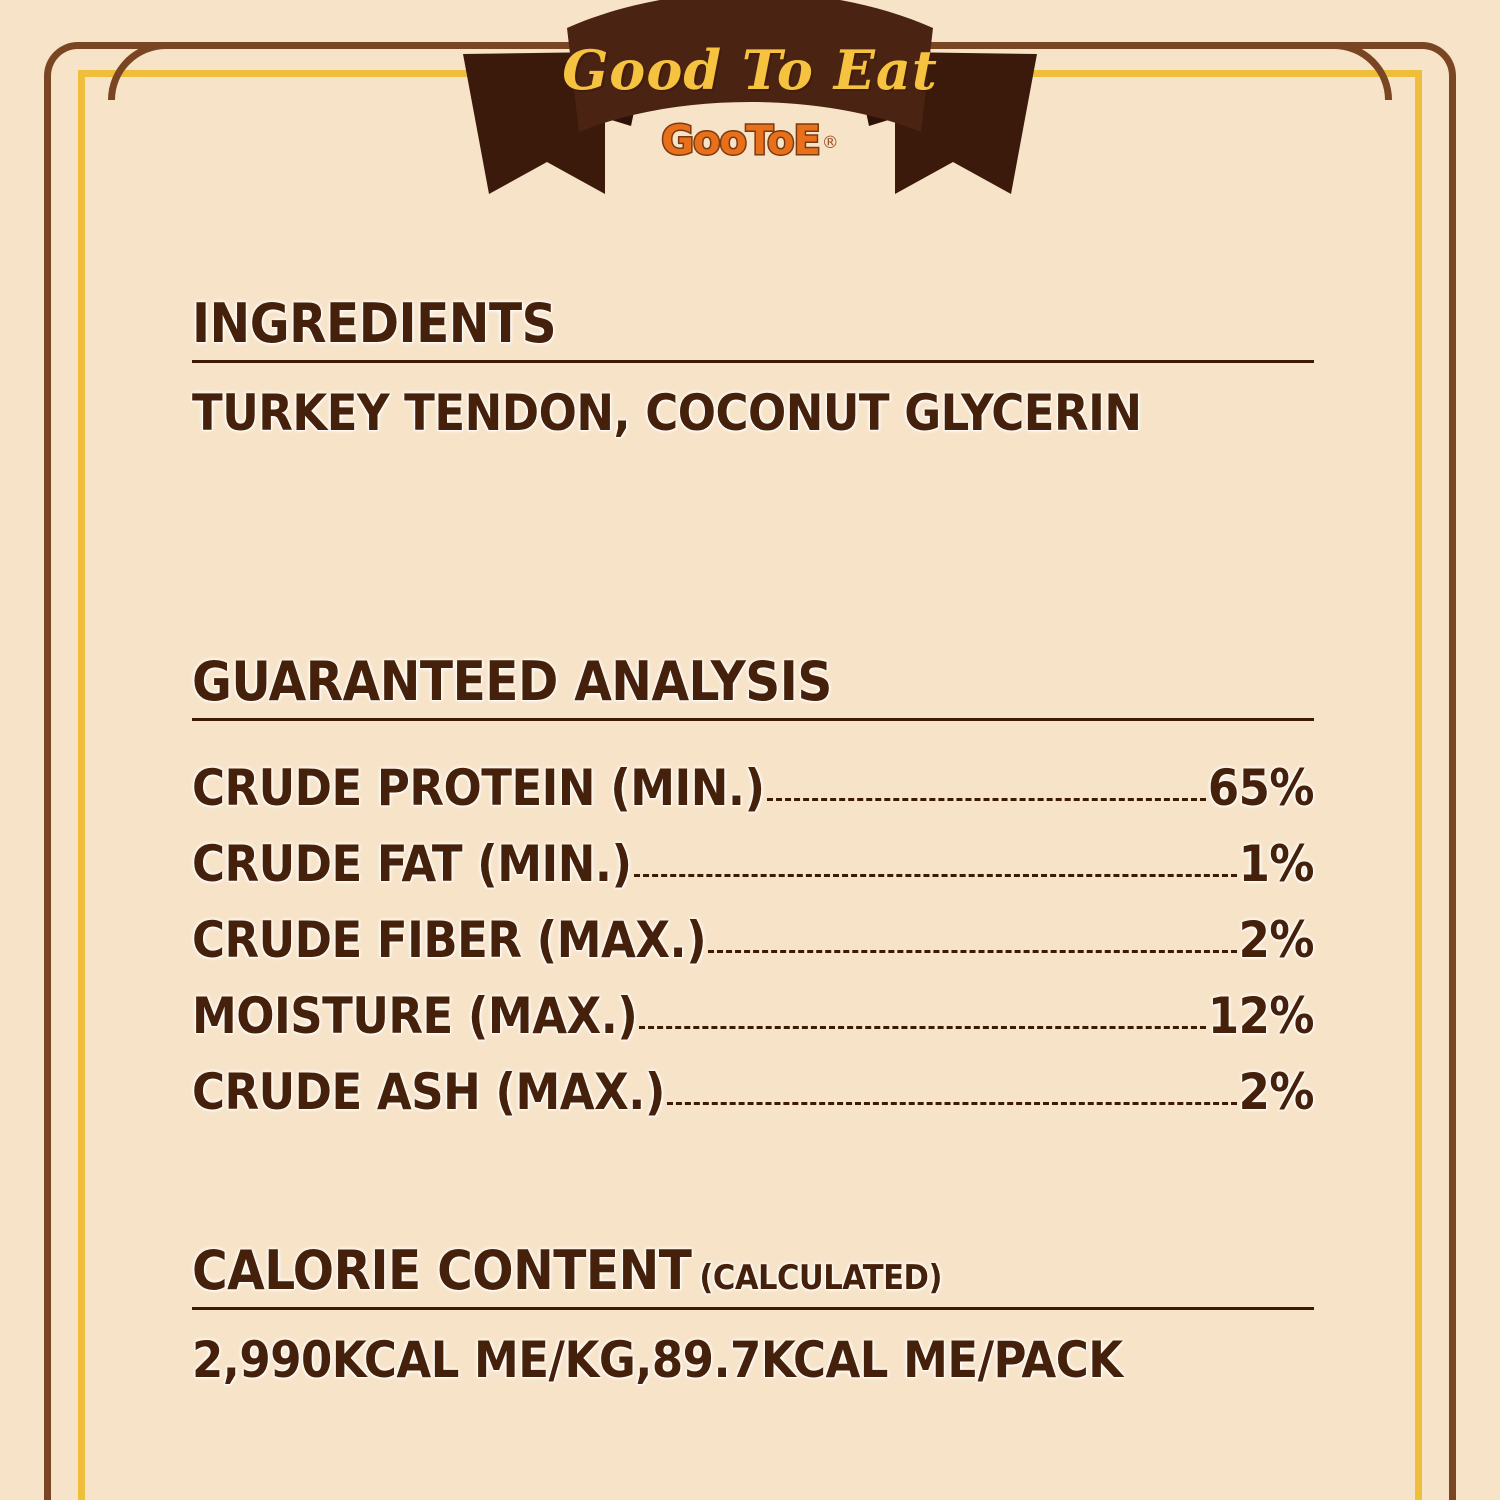  I want to click on ingredients-rule, so click(753, 362).